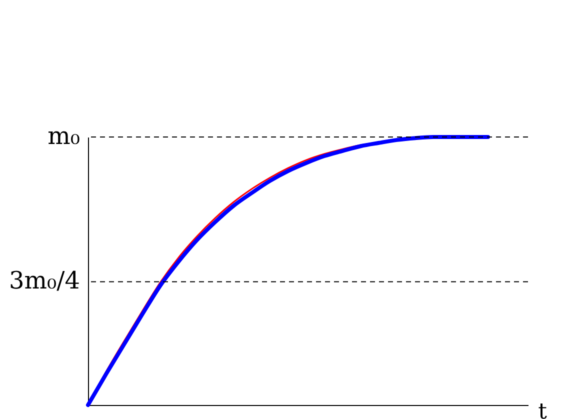  What do you see at coordinates (44, 280) in the screenshot?
I see `ref-line-label: 3m₀/4` at bounding box center [44, 280].